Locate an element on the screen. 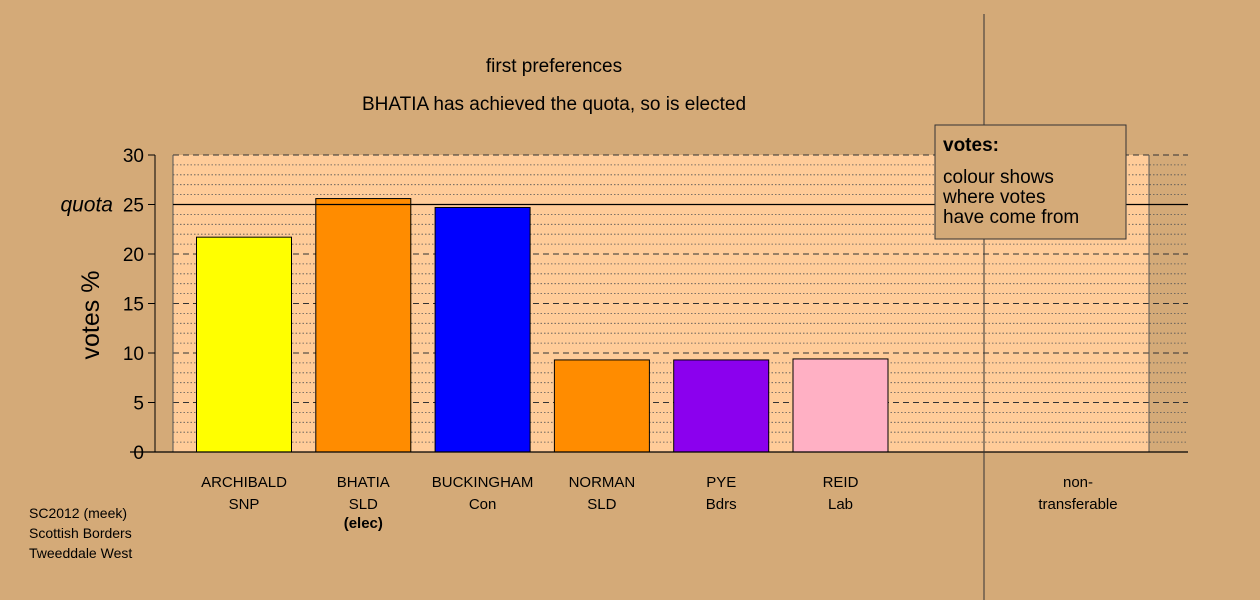 This screenshot has height=600, width=1260. nontransferable-line2: transferable is located at coordinates (1077, 504).